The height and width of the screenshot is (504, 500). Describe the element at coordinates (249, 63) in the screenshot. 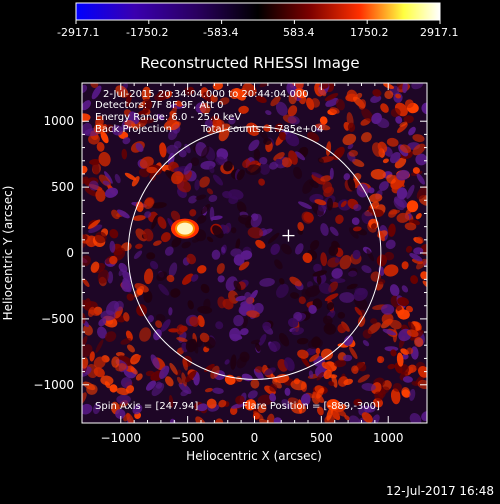

I see `plot-title: Reconstructed RHESSI Image` at that location.